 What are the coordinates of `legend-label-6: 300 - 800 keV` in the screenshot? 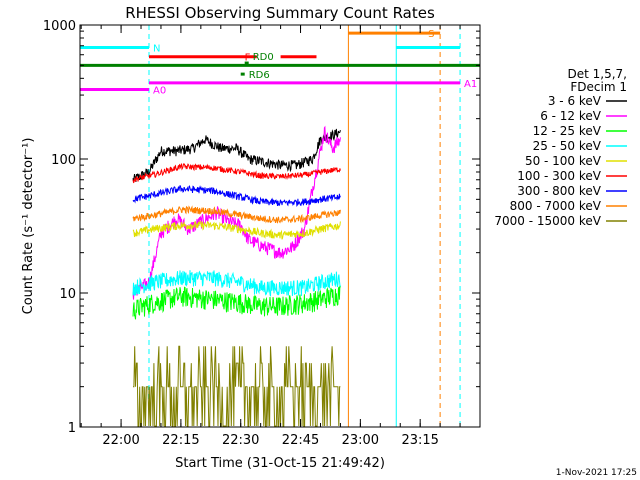 It's located at (559, 191).